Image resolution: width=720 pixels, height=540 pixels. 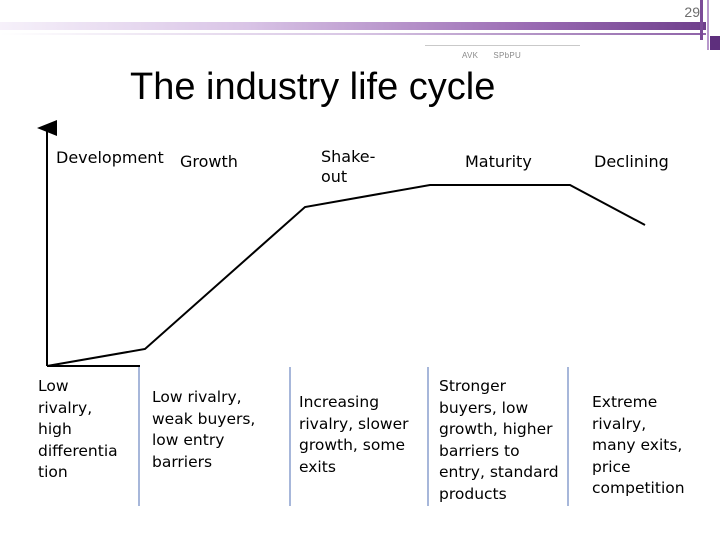 What do you see at coordinates (502, 45) in the screenshot?
I see `source-underline` at bounding box center [502, 45].